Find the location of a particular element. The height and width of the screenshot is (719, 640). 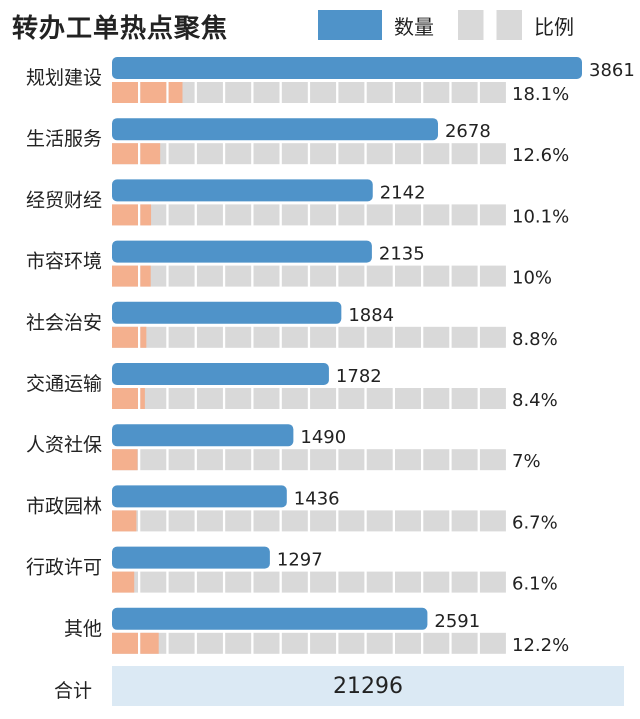

total-box: 21296 is located at coordinates (368, 686).